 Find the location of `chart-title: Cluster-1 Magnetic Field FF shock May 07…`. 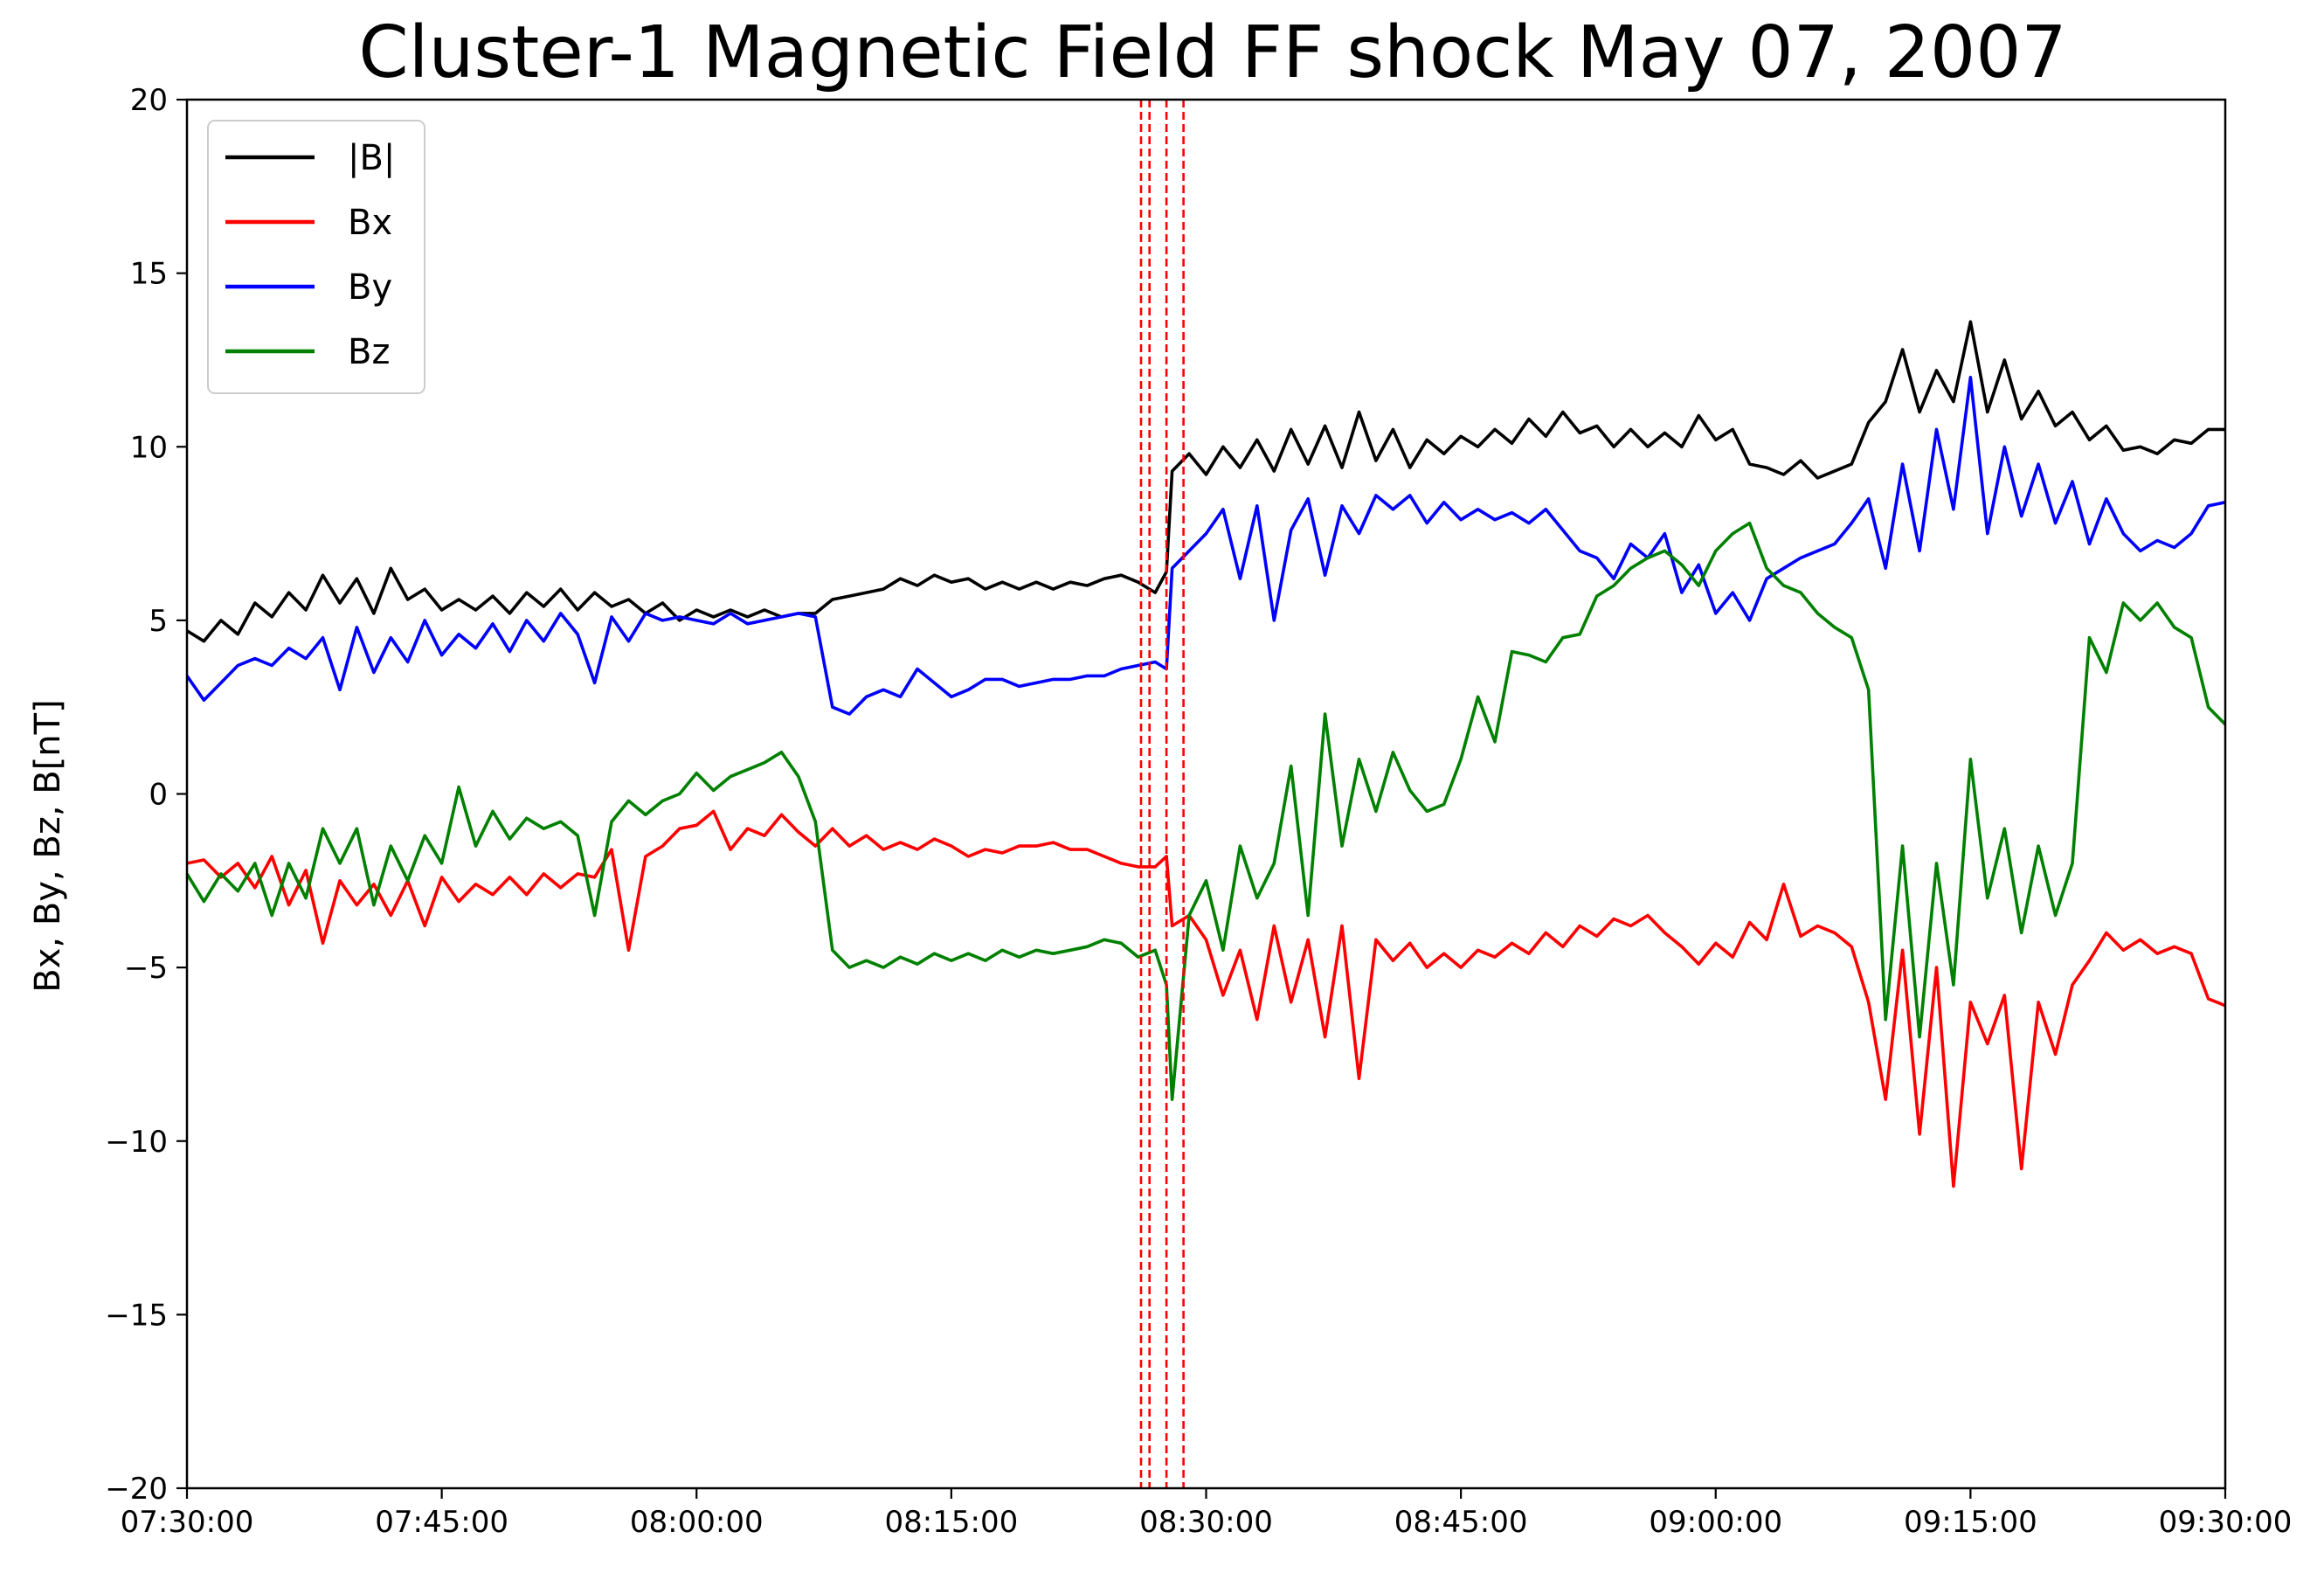

chart-title: Cluster-1 Magnetic Field FF shock May 07… is located at coordinates (1212, 53).